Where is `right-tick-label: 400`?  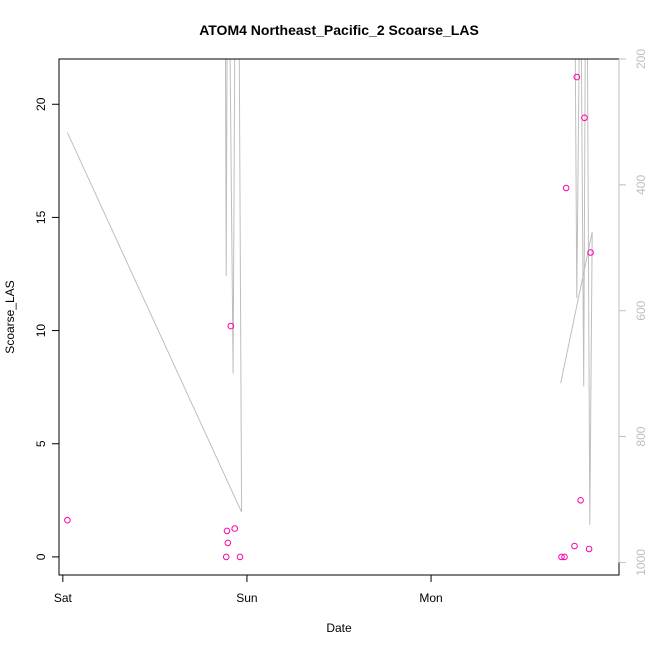
right-tick-label: 400 is located at coordinates (641, 185).